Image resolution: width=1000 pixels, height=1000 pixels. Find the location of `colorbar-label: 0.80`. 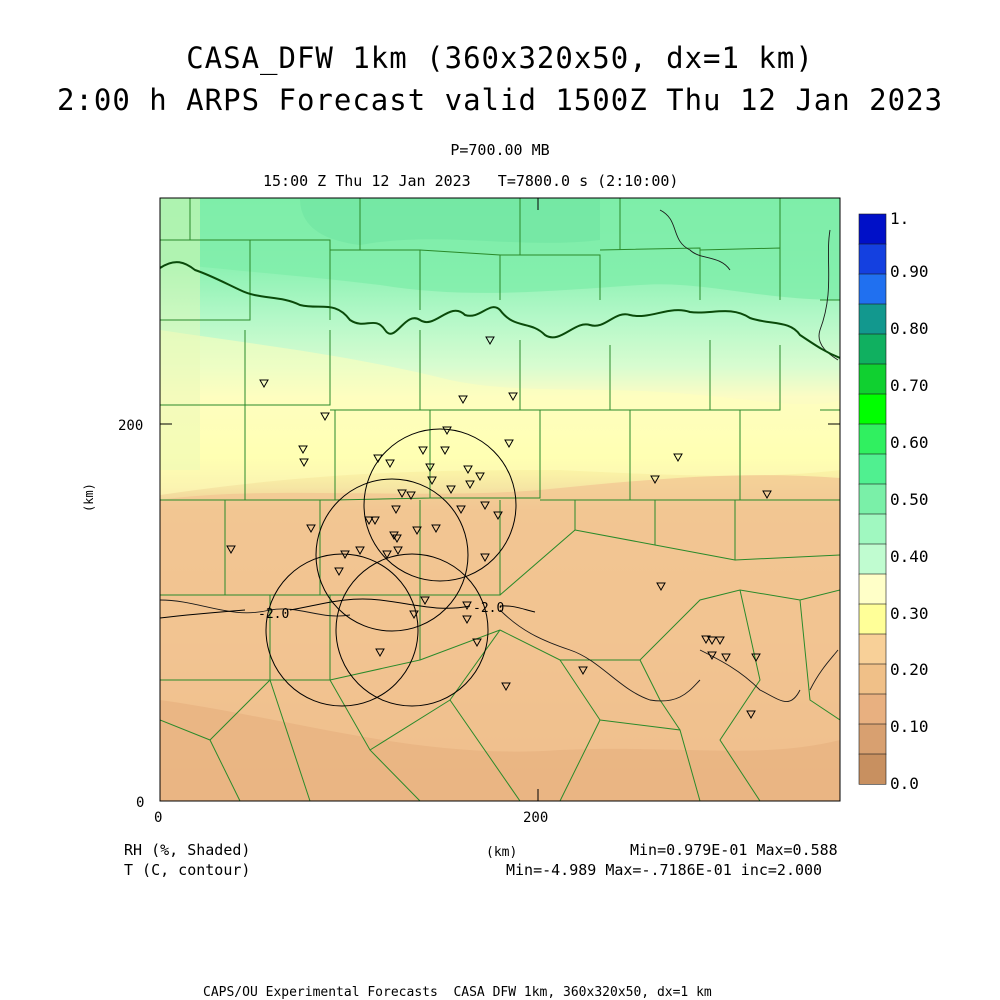

colorbar-label: 0.80 is located at coordinates (909, 328).